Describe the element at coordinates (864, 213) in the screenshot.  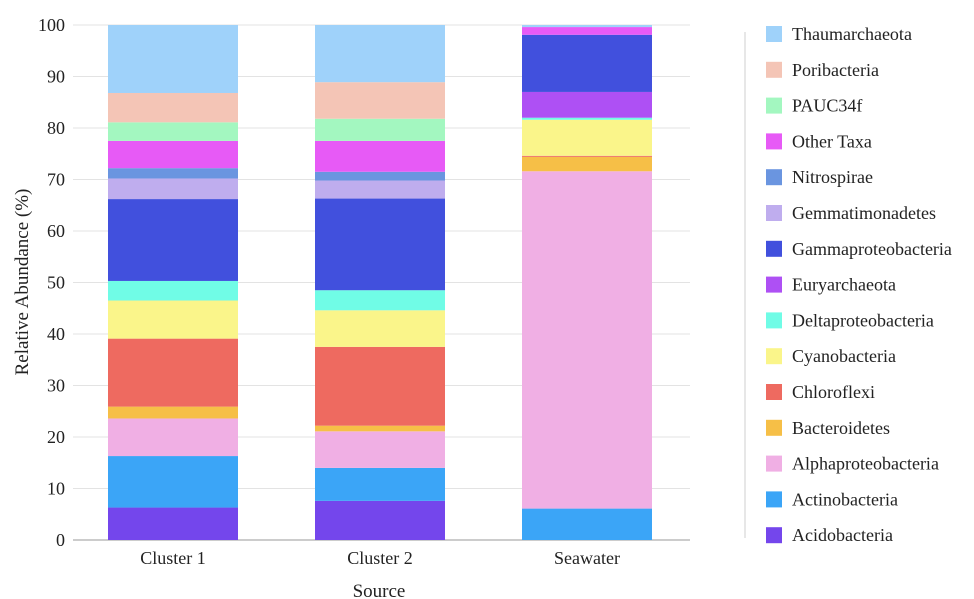
I see `legend-label: Gemmatimonadetes` at that location.